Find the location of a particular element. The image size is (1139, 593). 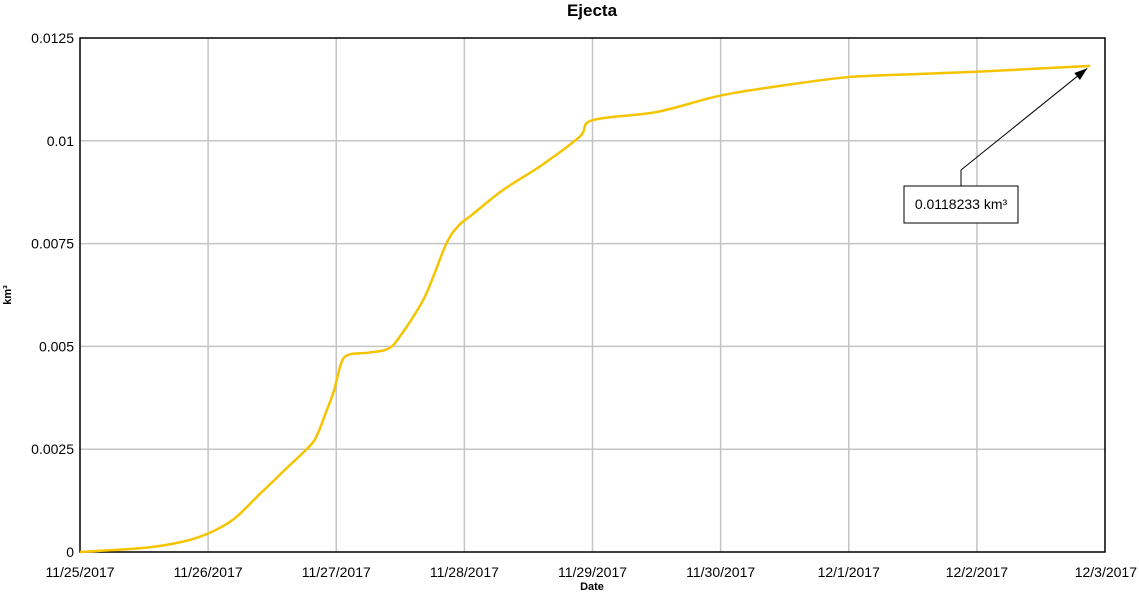

annotation-layer: 0.0118233 km³ is located at coordinates (995, 145).